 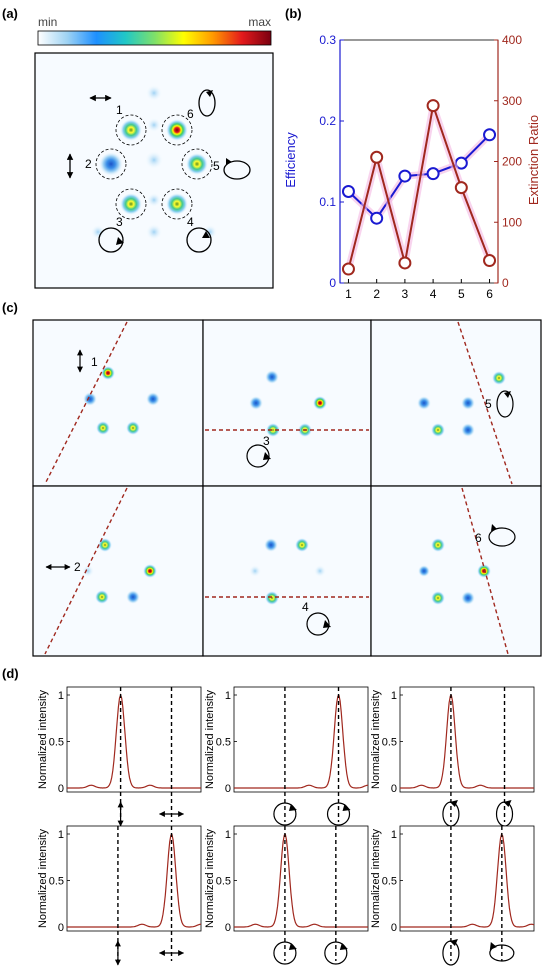 What do you see at coordinates (190, 222) in the screenshot?
I see `spot-label-4: 4` at bounding box center [190, 222].